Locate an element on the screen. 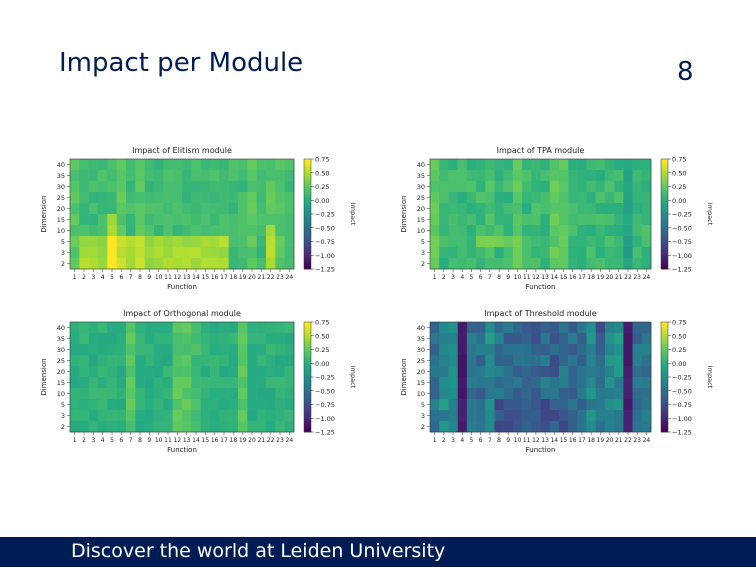 The width and height of the screenshot is (756, 567). colorbar-tick-label: −0.25 is located at coordinates (682, 378).